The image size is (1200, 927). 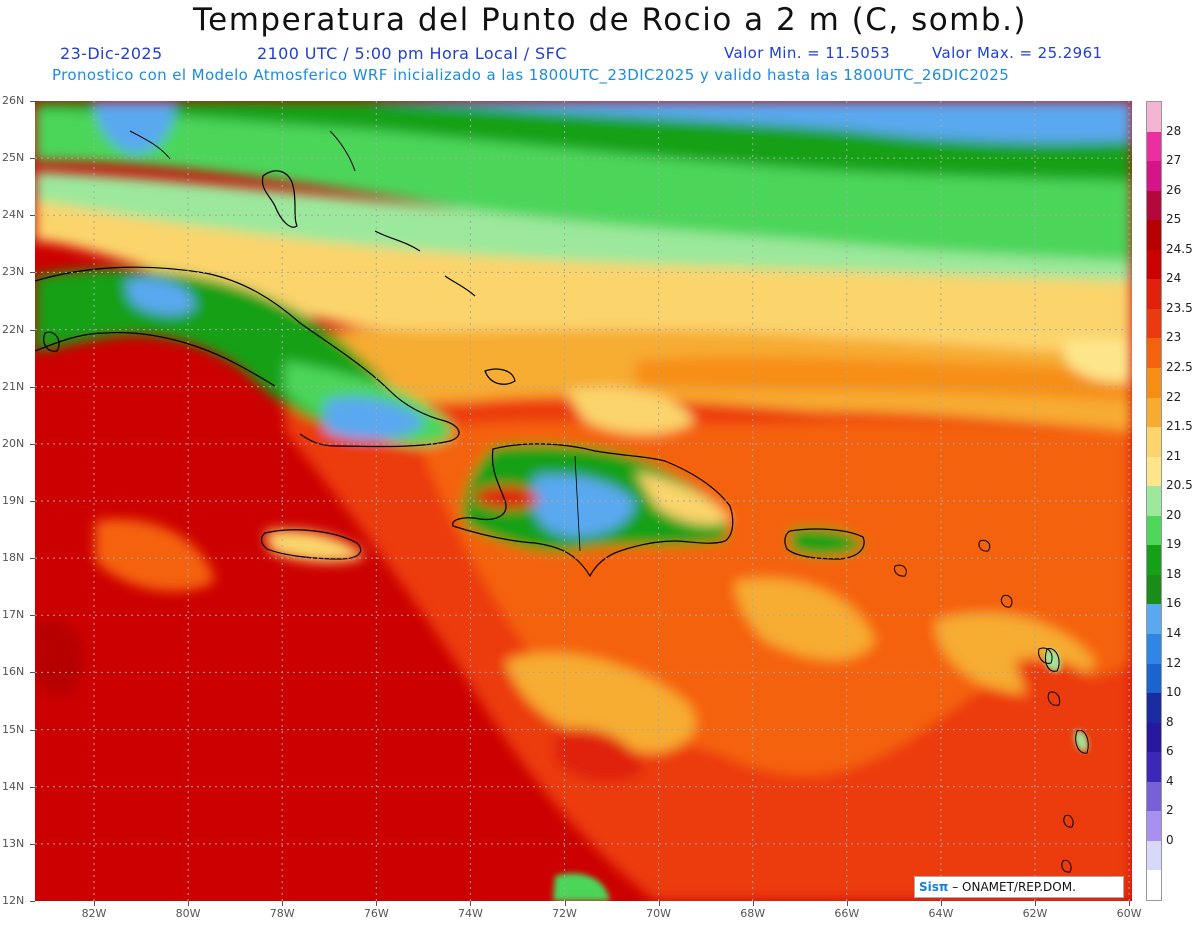 What do you see at coordinates (13, 786) in the screenshot?
I see `latitude-label: 14N` at bounding box center [13, 786].